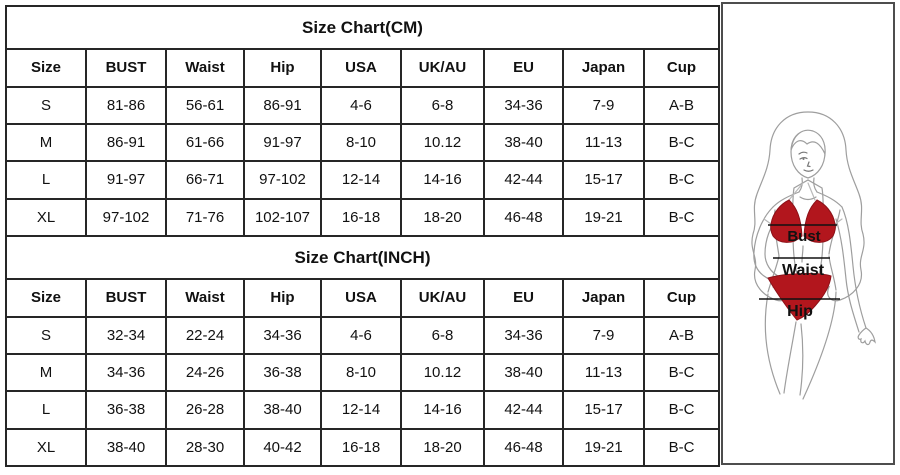 This screenshot has width=900, height=475. Describe the element at coordinates (799, 297) in the screenshot. I see `bikini-bottom` at that location.